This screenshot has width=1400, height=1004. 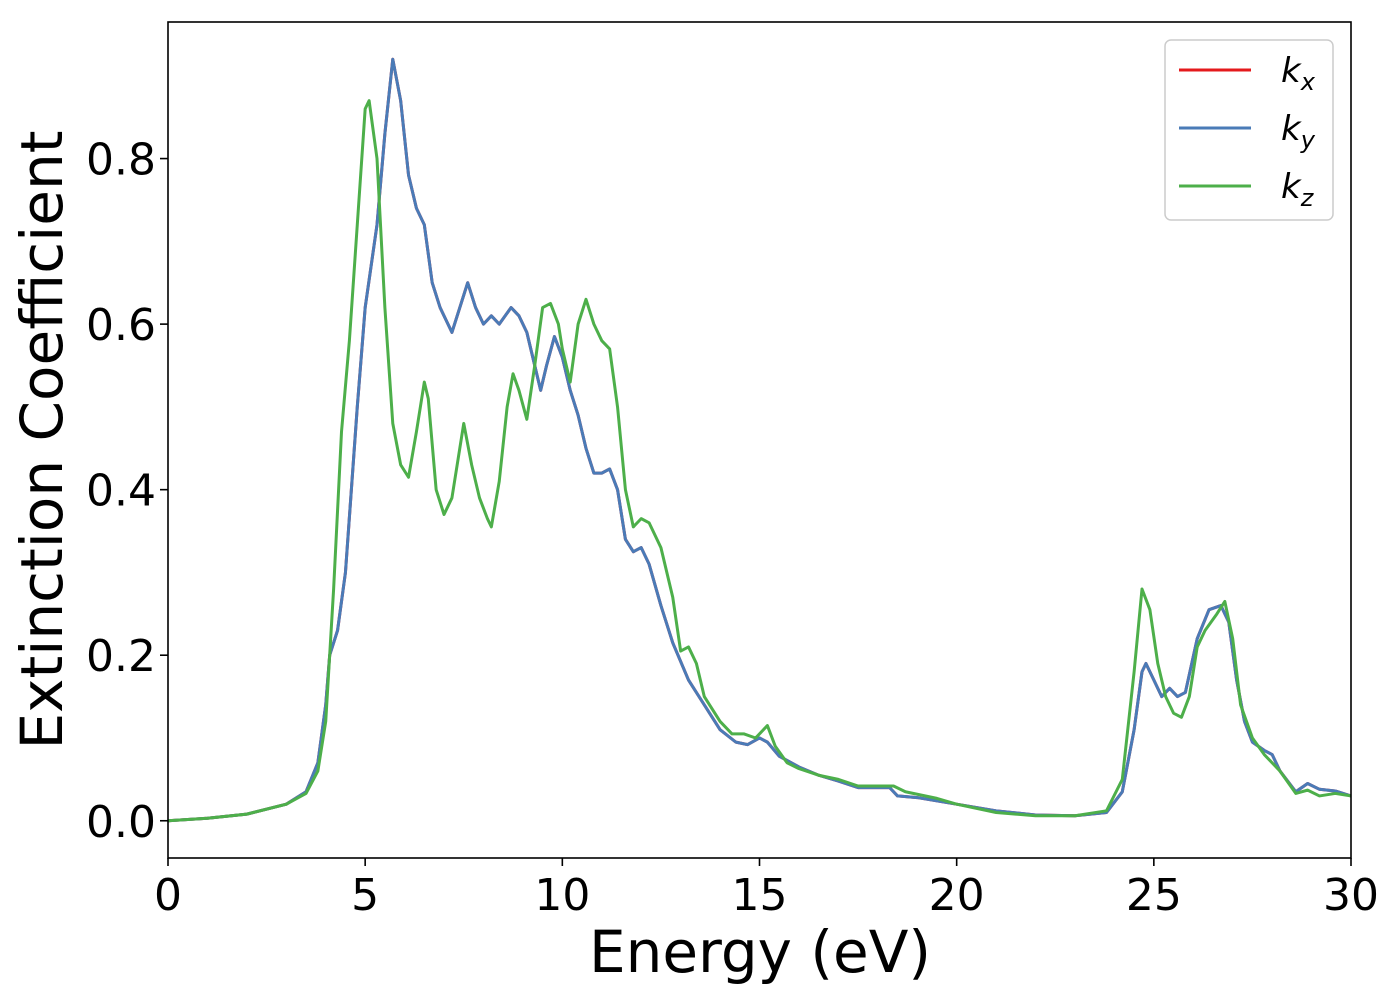 What do you see at coordinates (760, 895) in the screenshot?
I see `x-tick-label: 15` at bounding box center [760, 895].